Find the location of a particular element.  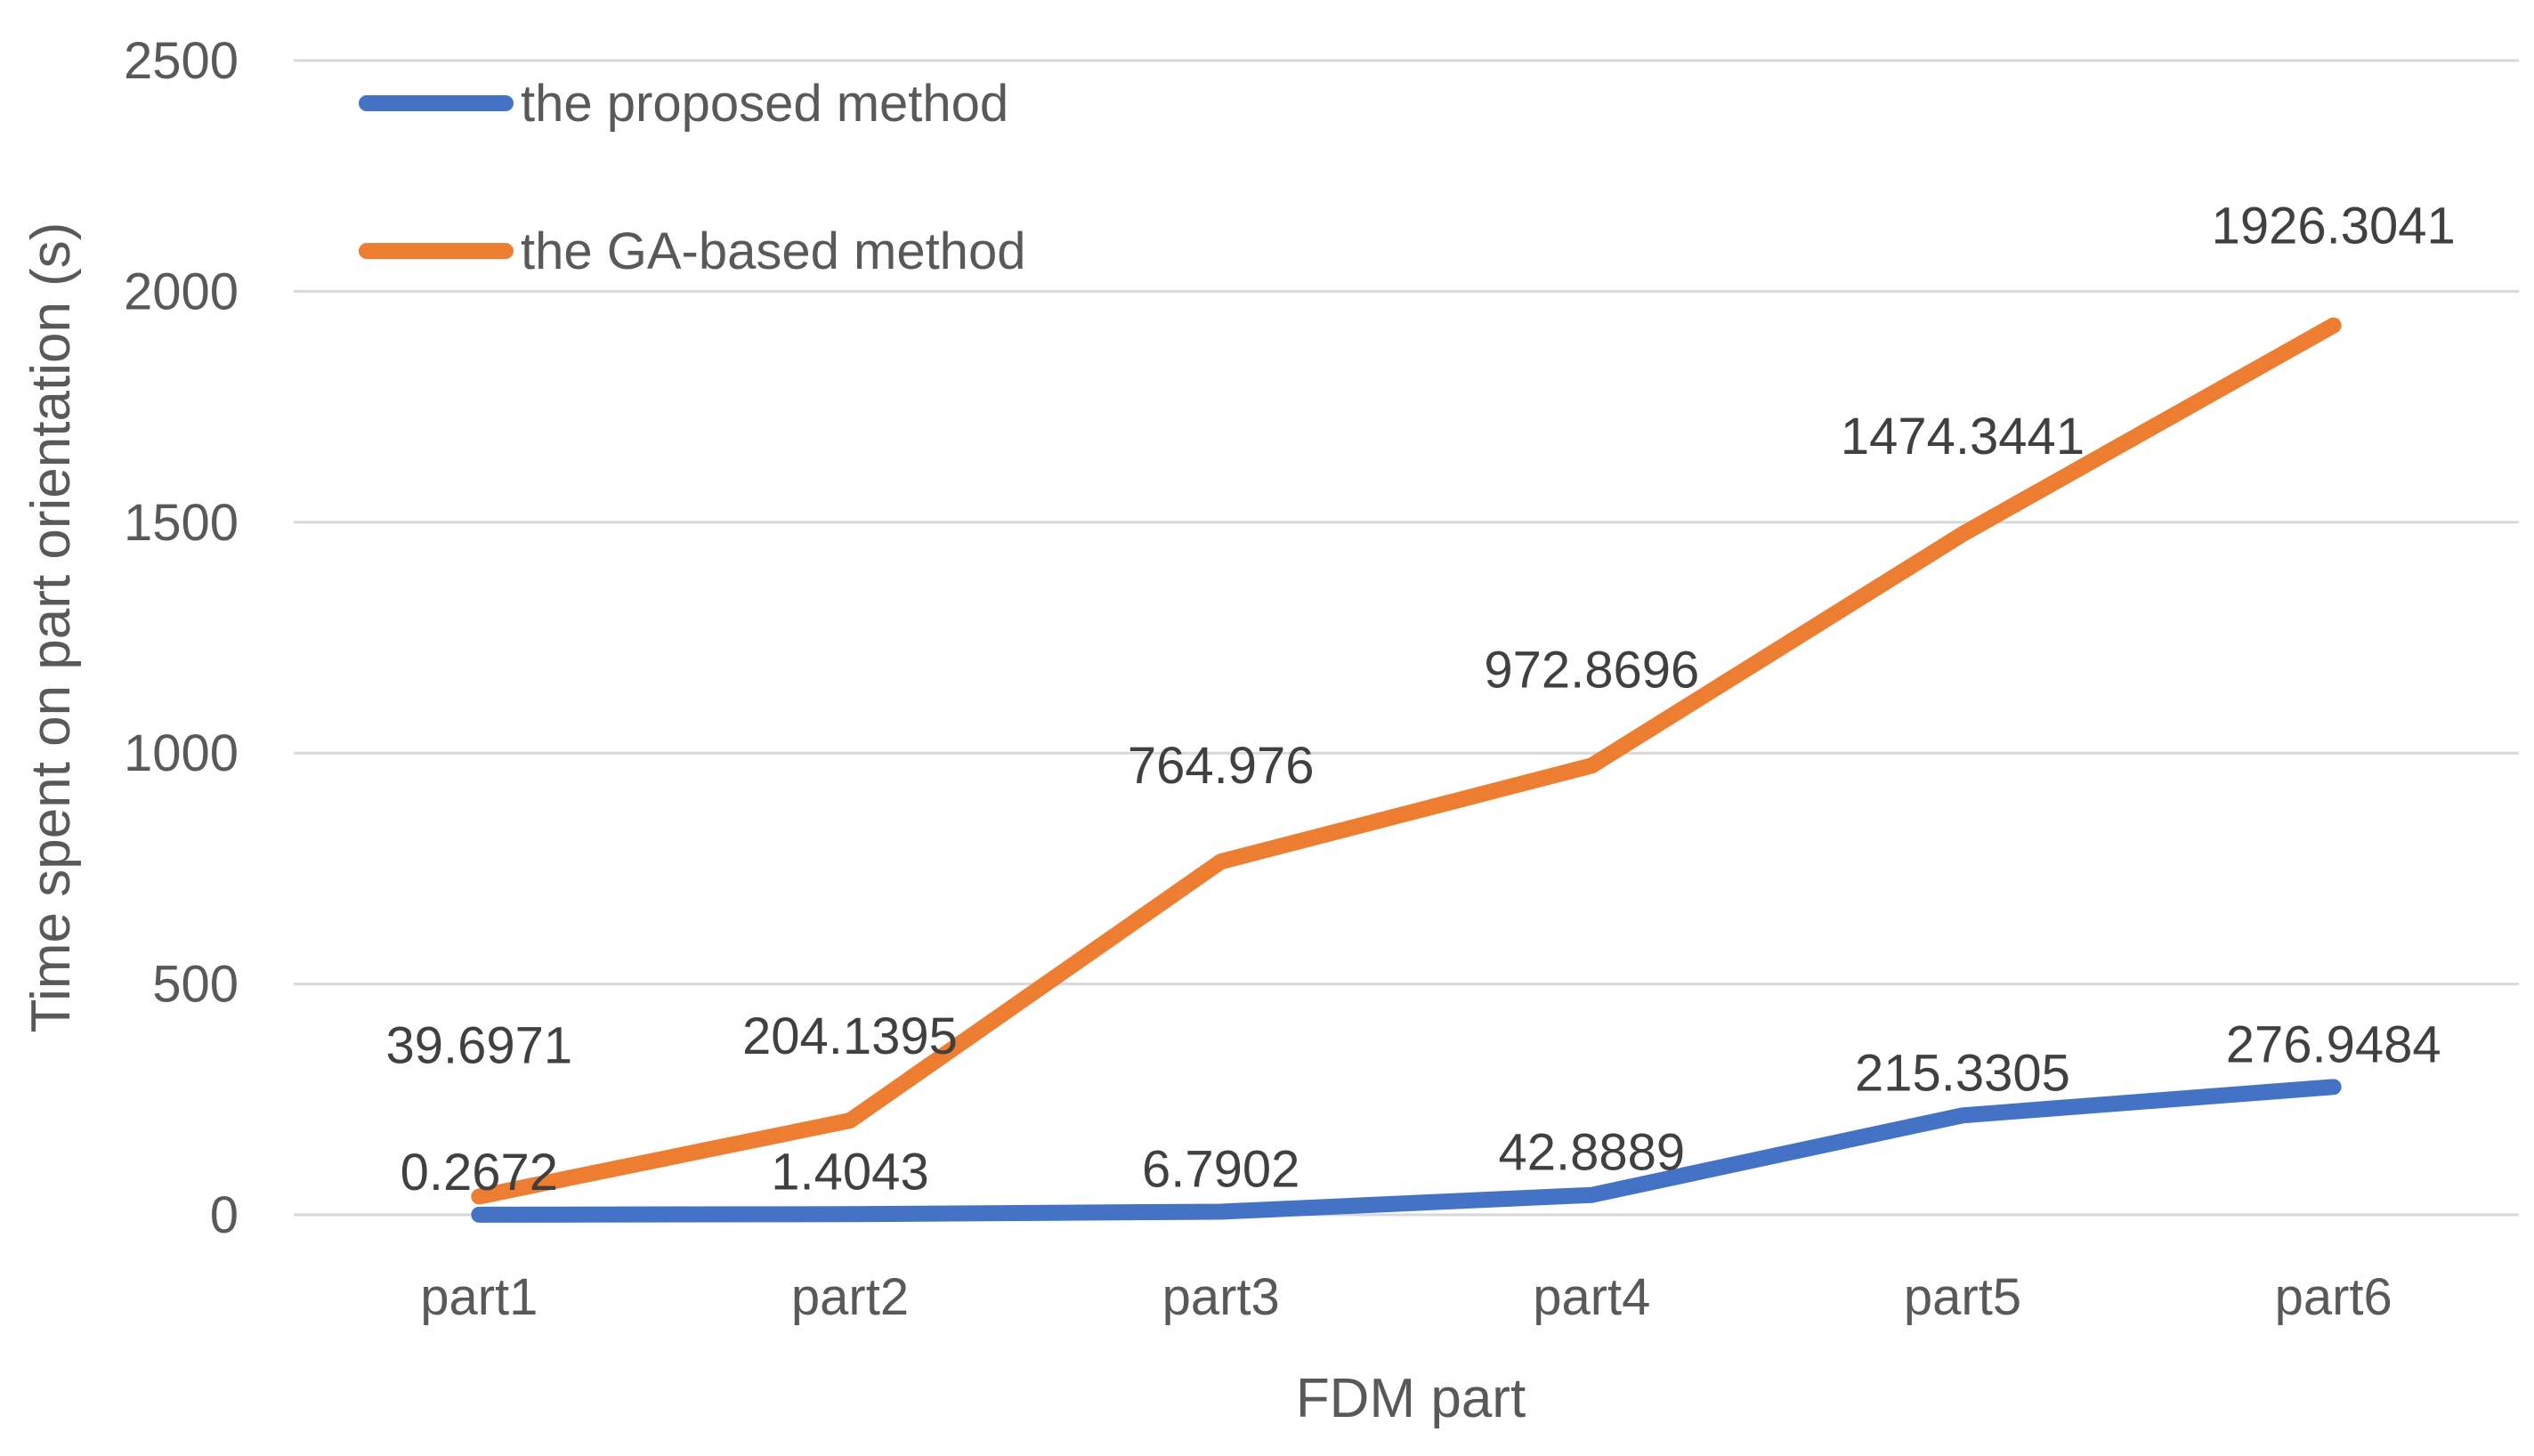

data-label-s2-2: 204.1395 is located at coordinates (850, 1036).